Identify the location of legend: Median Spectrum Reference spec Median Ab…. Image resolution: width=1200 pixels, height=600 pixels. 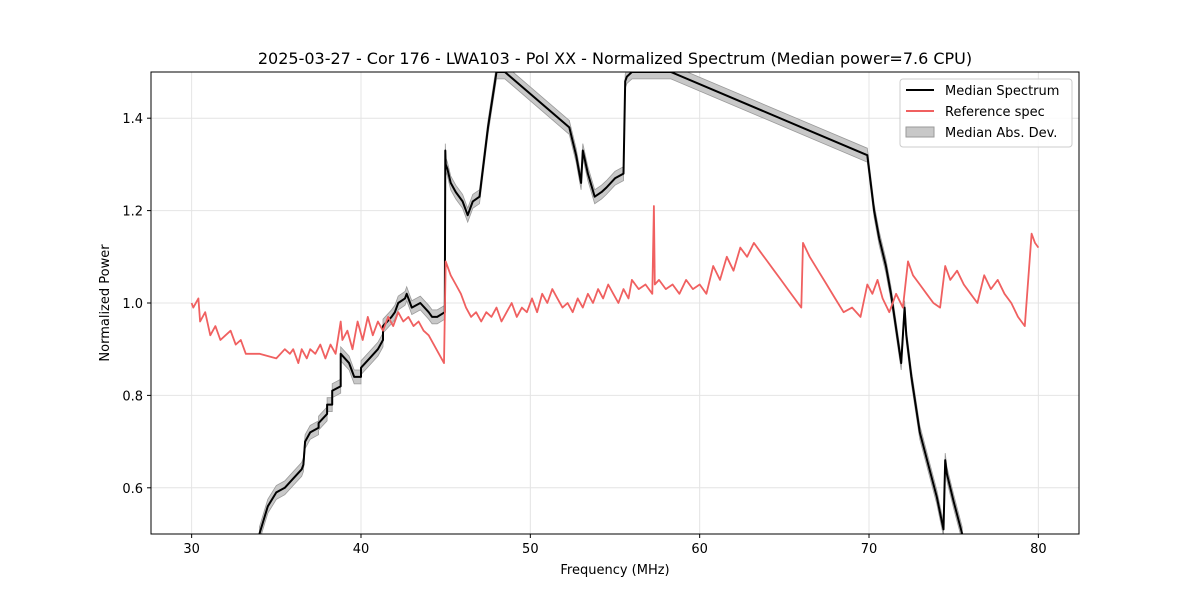
(986, 113).